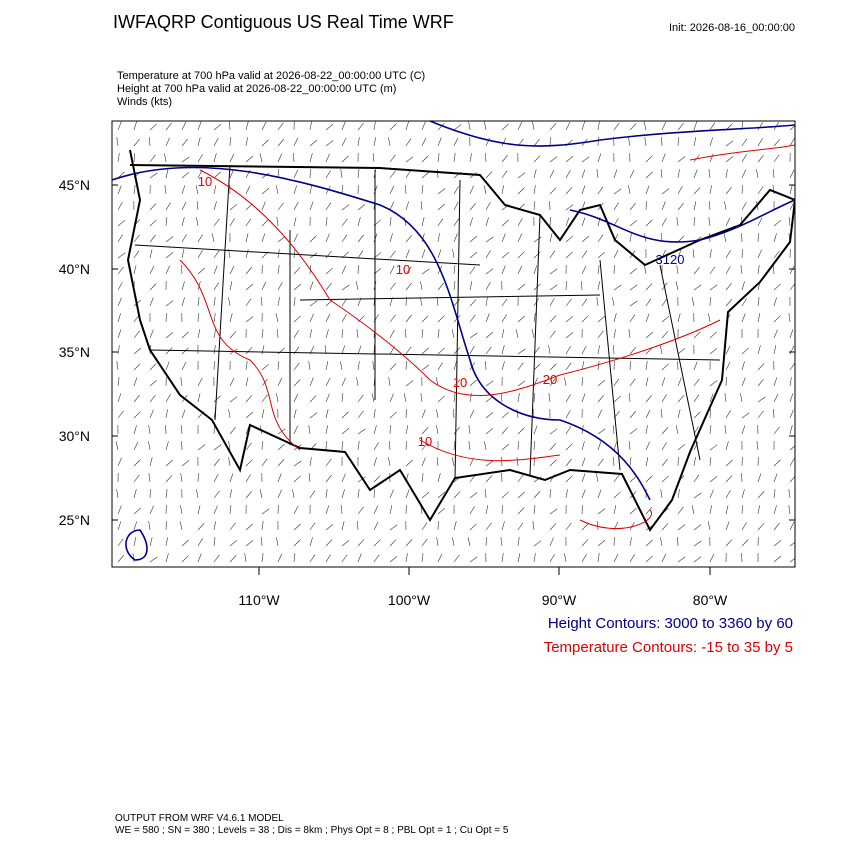 Image resolution: width=850 pixels, height=855 pixels. What do you see at coordinates (559, 600) in the screenshot?
I see `lon-label: 90°W` at bounding box center [559, 600].